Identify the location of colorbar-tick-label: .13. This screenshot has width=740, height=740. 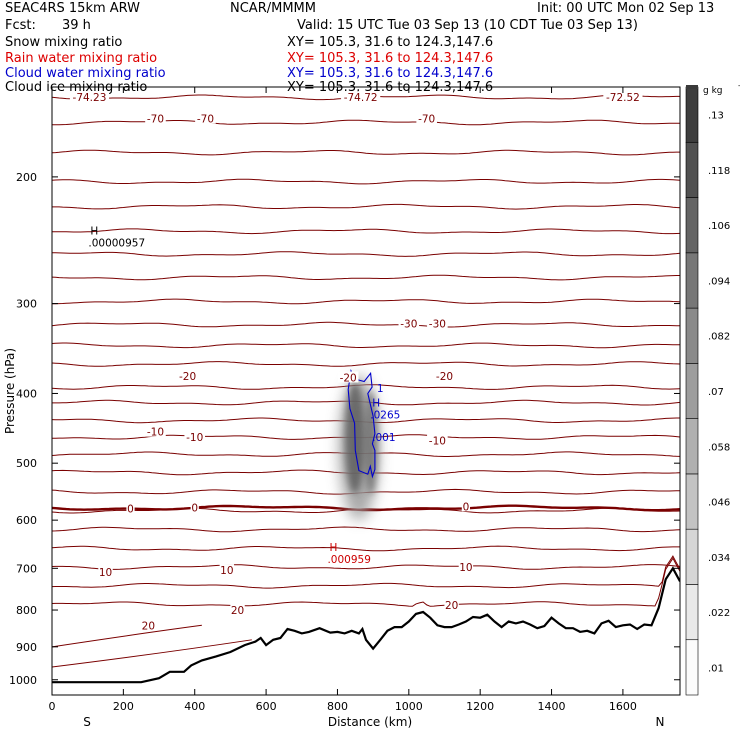
(716, 116).